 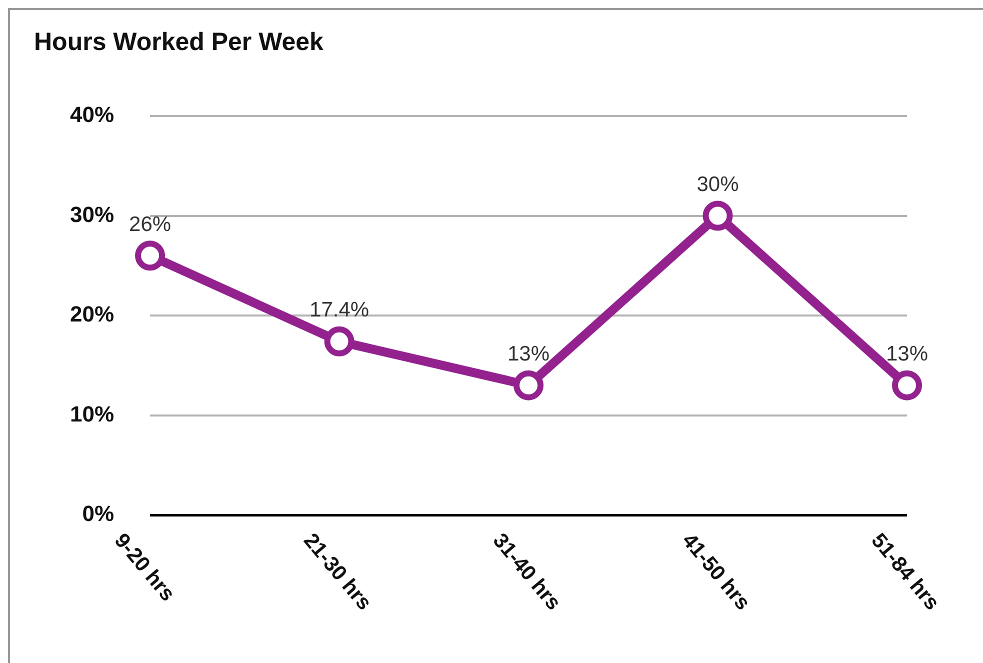 I want to click on y-tick-label: 20%, so click(x=92, y=314).